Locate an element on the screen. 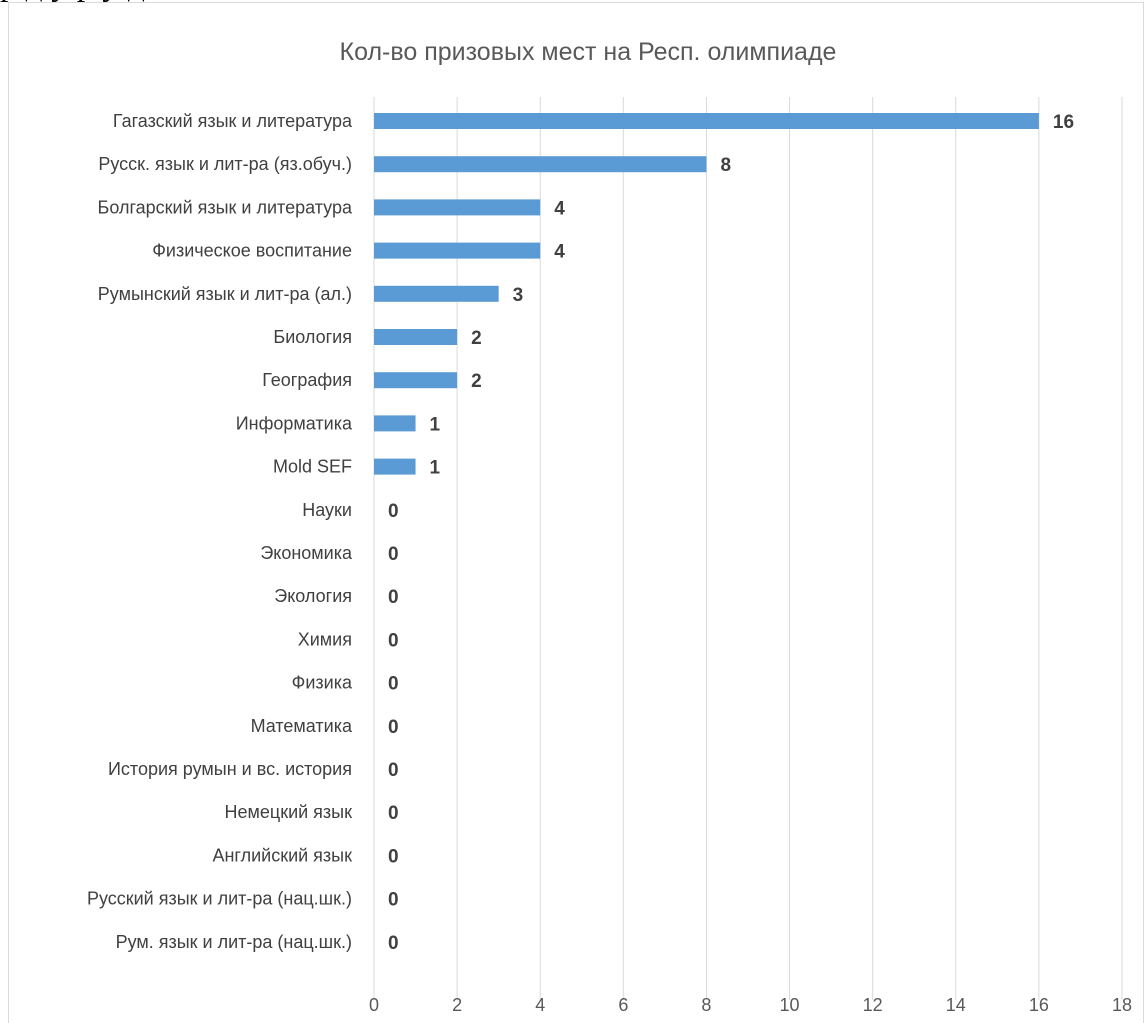 The image size is (1147, 1023). category-label: Информатика is located at coordinates (294, 423).